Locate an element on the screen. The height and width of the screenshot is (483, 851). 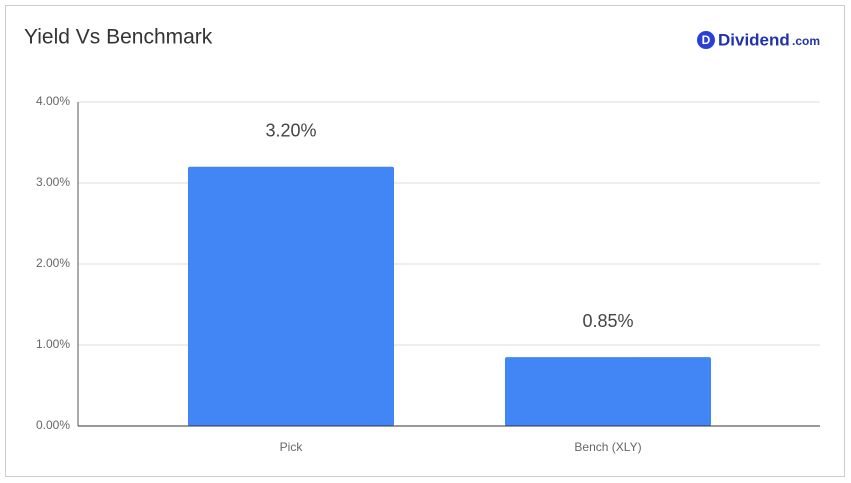
y-tick-label: 4.00% is located at coordinates (53, 101).